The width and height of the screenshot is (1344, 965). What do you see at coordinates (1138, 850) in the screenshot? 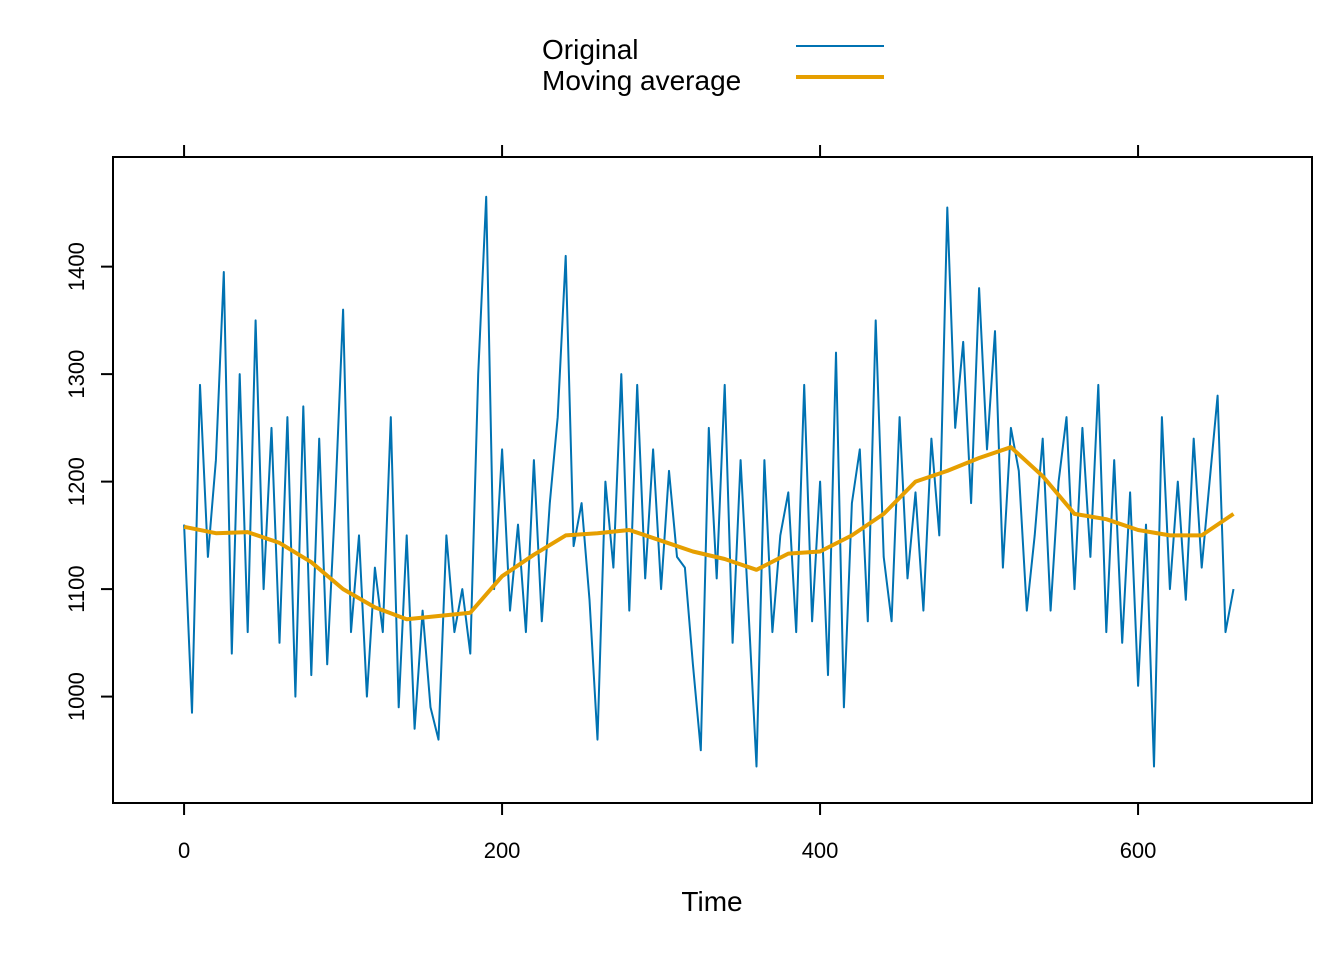
I see `x-tick-label: 600` at bounding box center [1138, 850].